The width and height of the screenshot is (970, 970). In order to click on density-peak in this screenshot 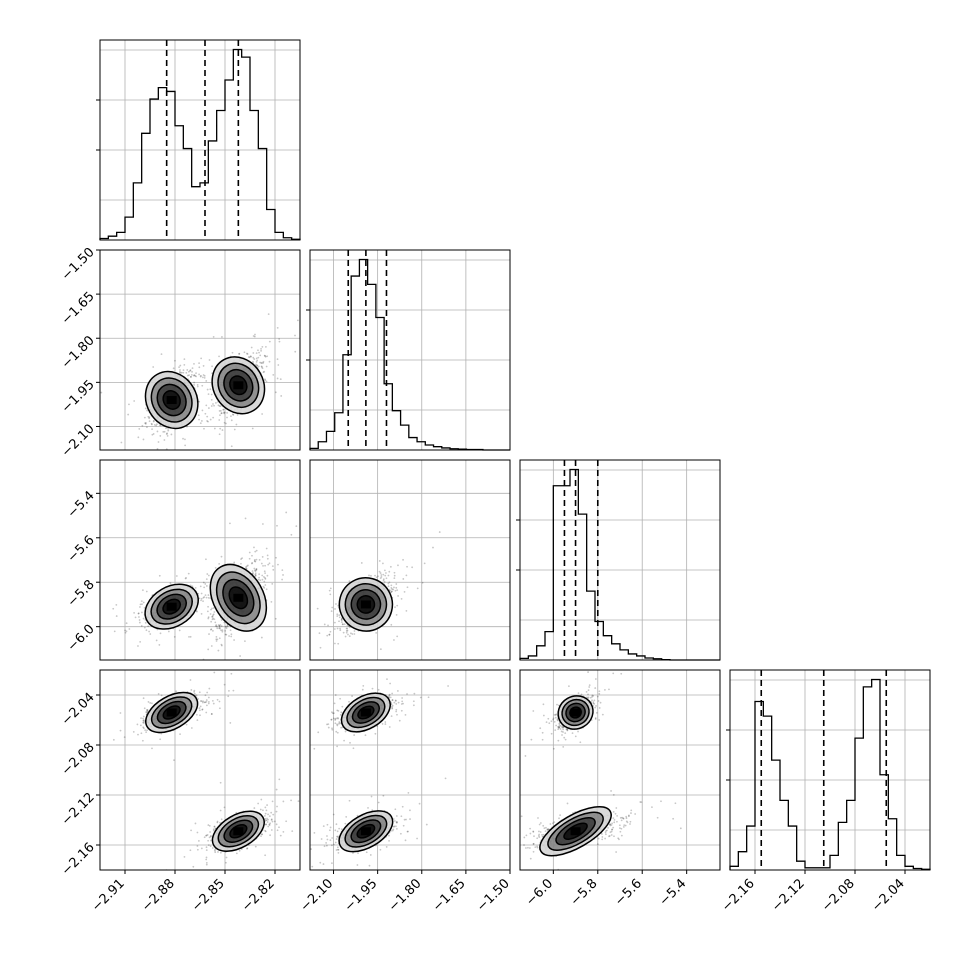, I will do `click(365, 604)`.